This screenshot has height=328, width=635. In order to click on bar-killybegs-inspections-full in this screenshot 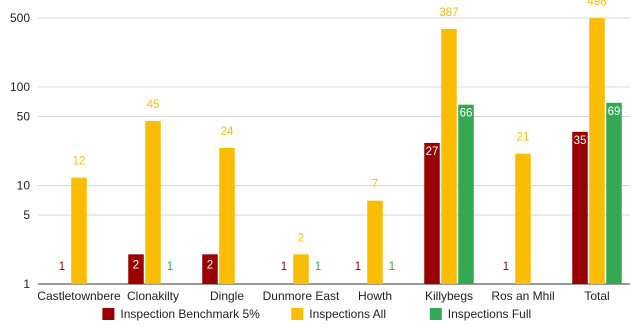, I will do `click(466, 194)`.